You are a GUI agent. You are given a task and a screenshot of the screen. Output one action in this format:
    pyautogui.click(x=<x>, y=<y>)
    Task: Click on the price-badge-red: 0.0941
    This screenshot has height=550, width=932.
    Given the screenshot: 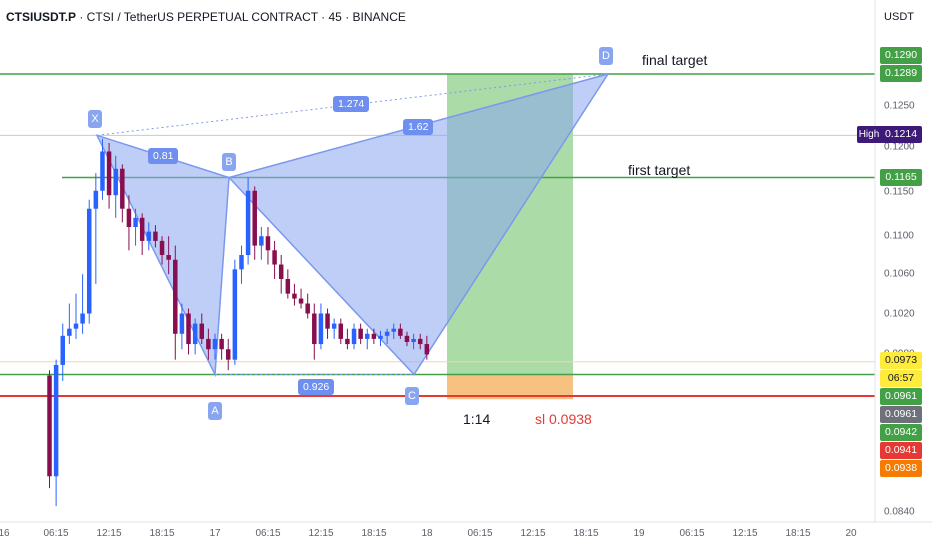 What is the action you would take?
    pyautogui.click(x=901, y=450)
    